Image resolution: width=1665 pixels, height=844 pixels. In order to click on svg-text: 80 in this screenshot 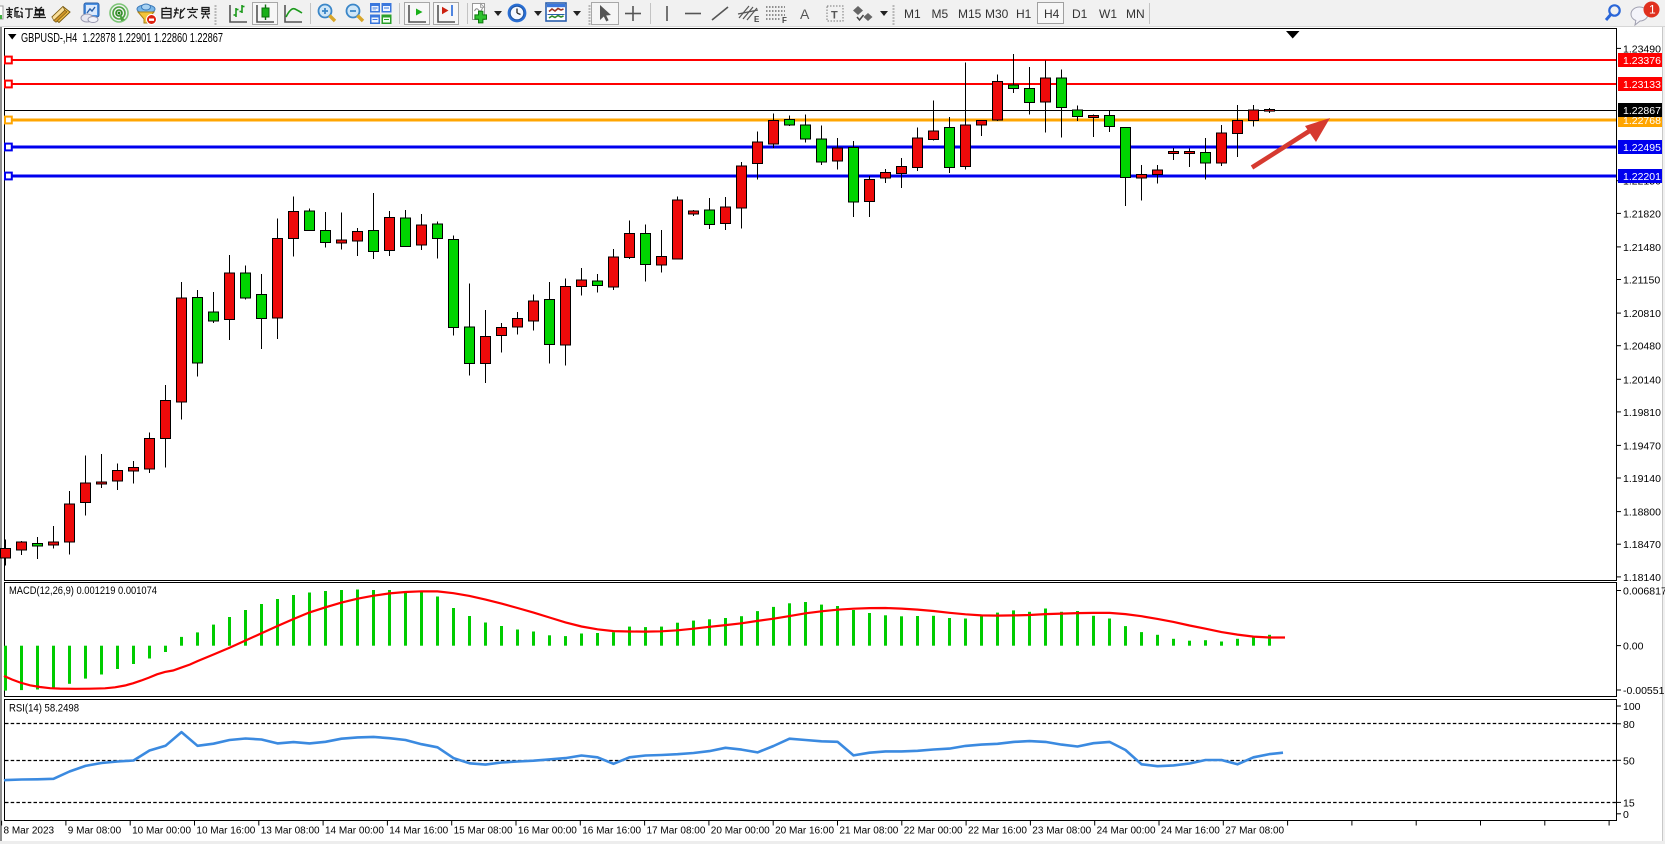, I will do `click(1629, 725)`.